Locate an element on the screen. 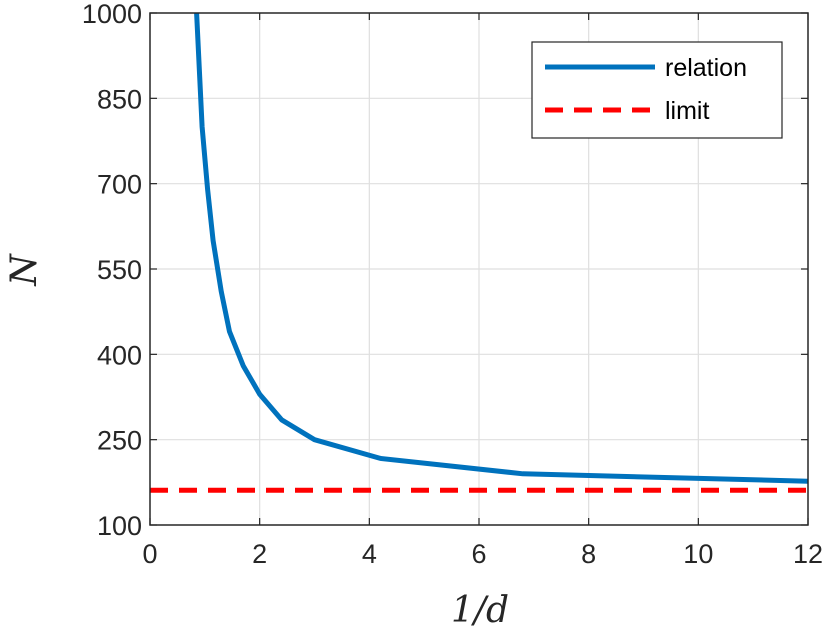 The image size is (830, 639). y-tick-label: 550 is located at coordinates (119, 270).